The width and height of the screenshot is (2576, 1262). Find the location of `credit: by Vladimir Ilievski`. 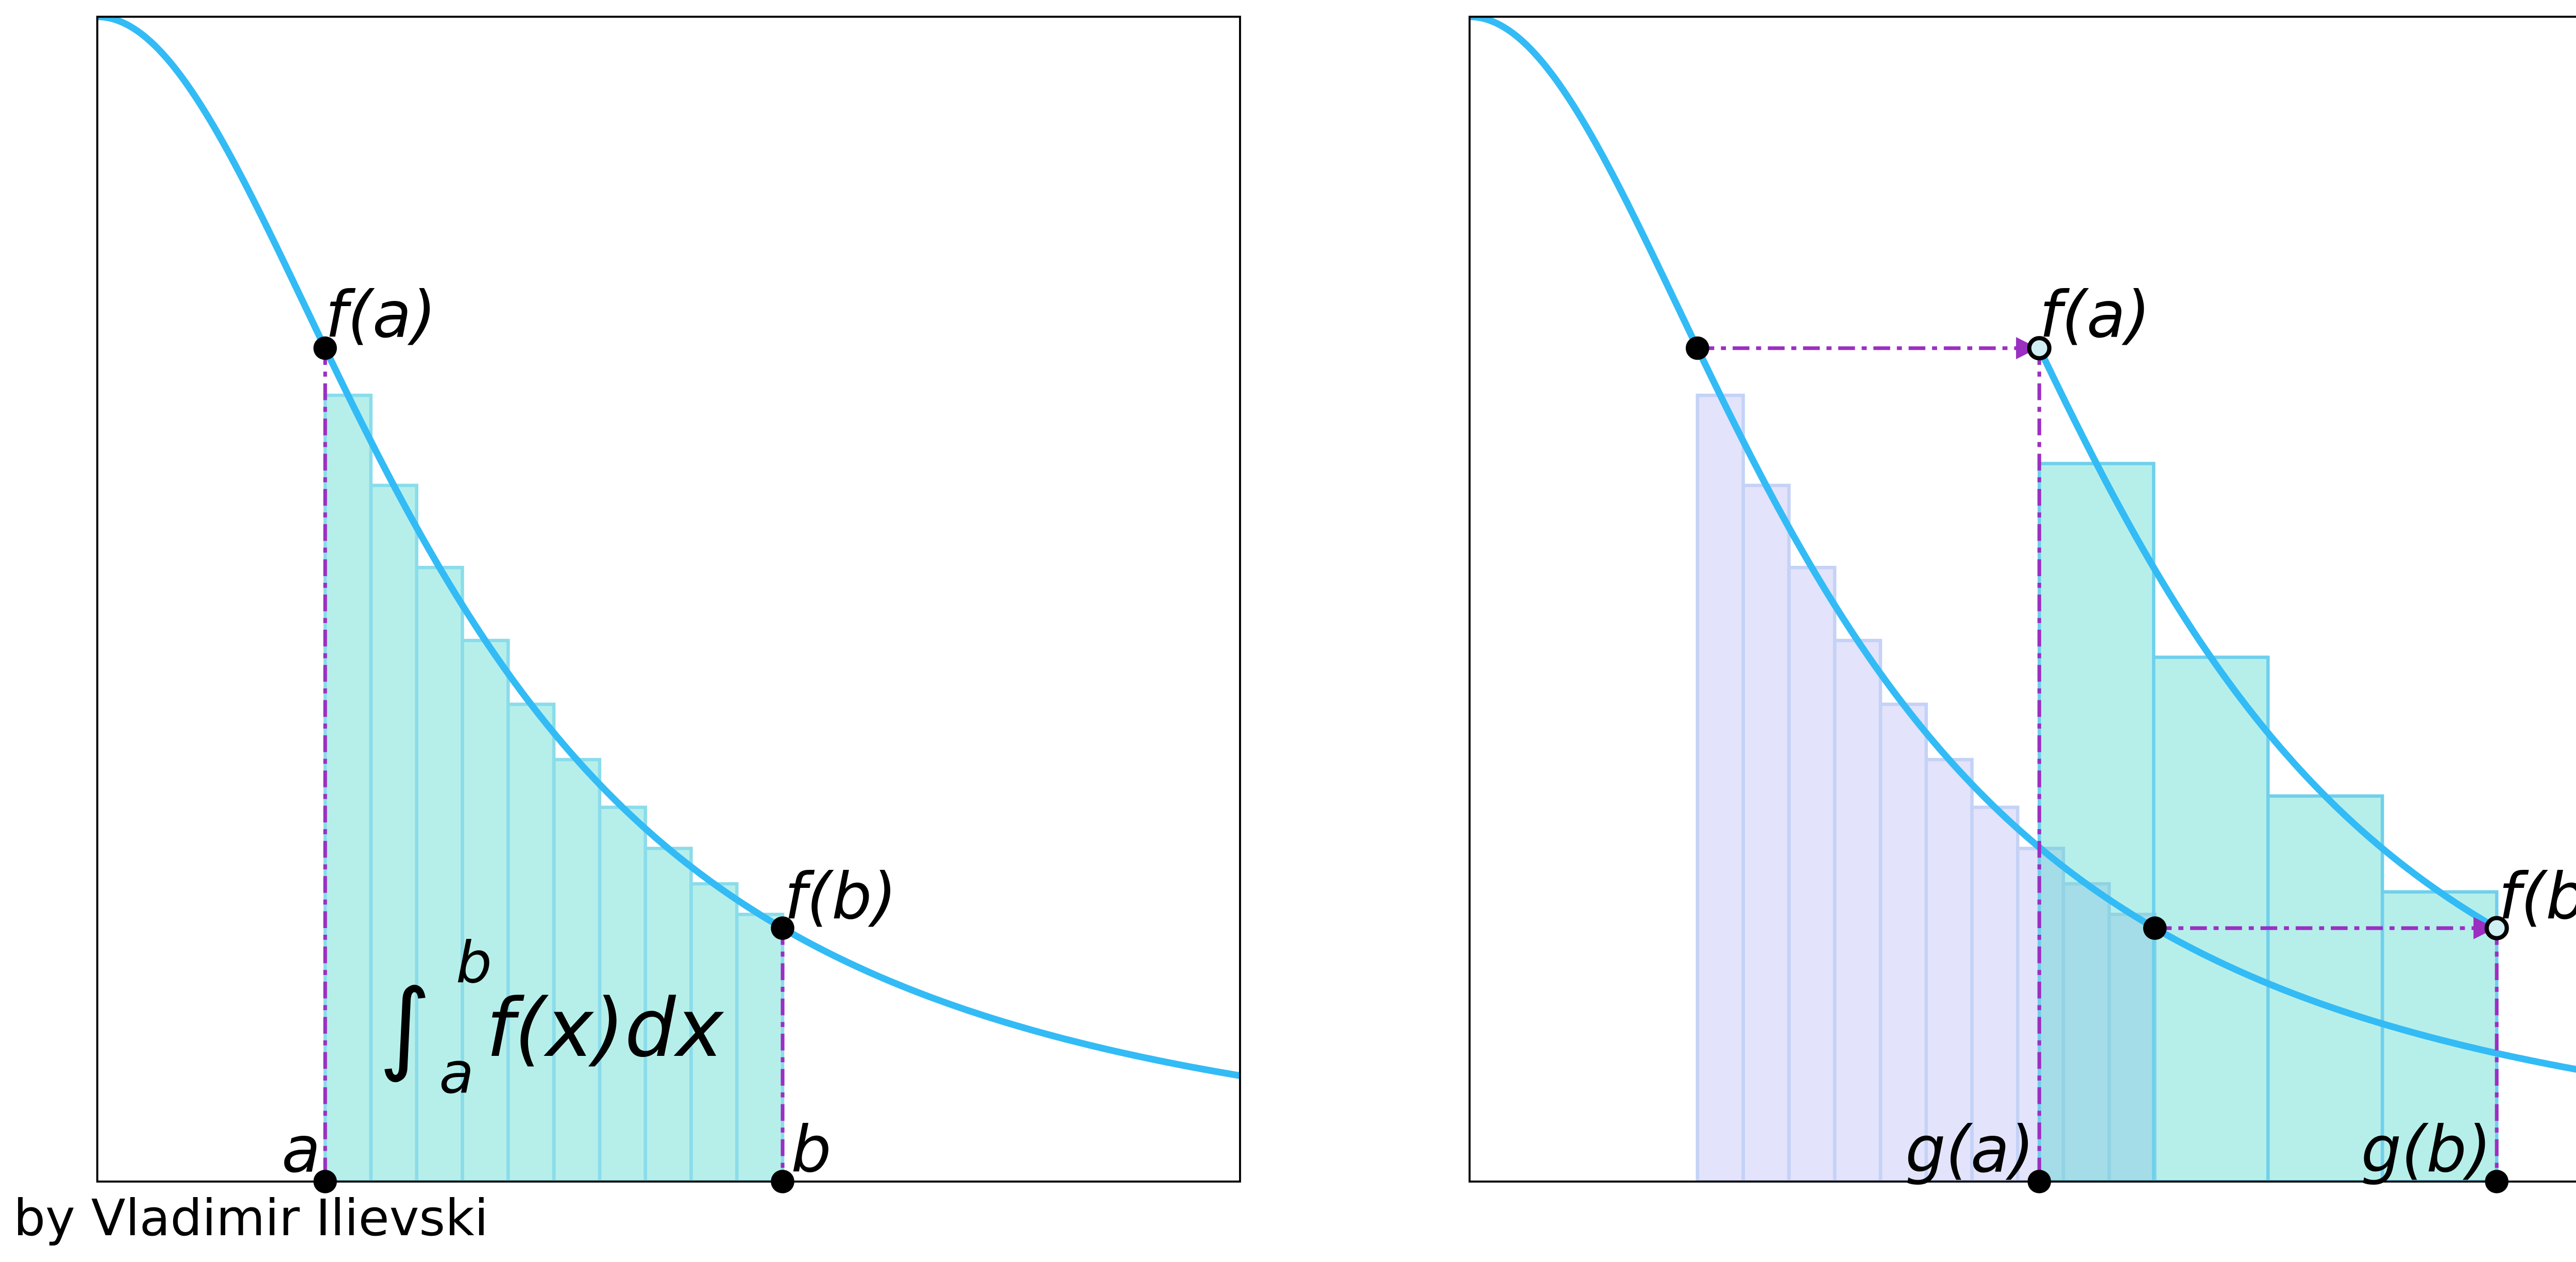

credit: by Vladimir Ilievski is located at coordinates (250, 1218).